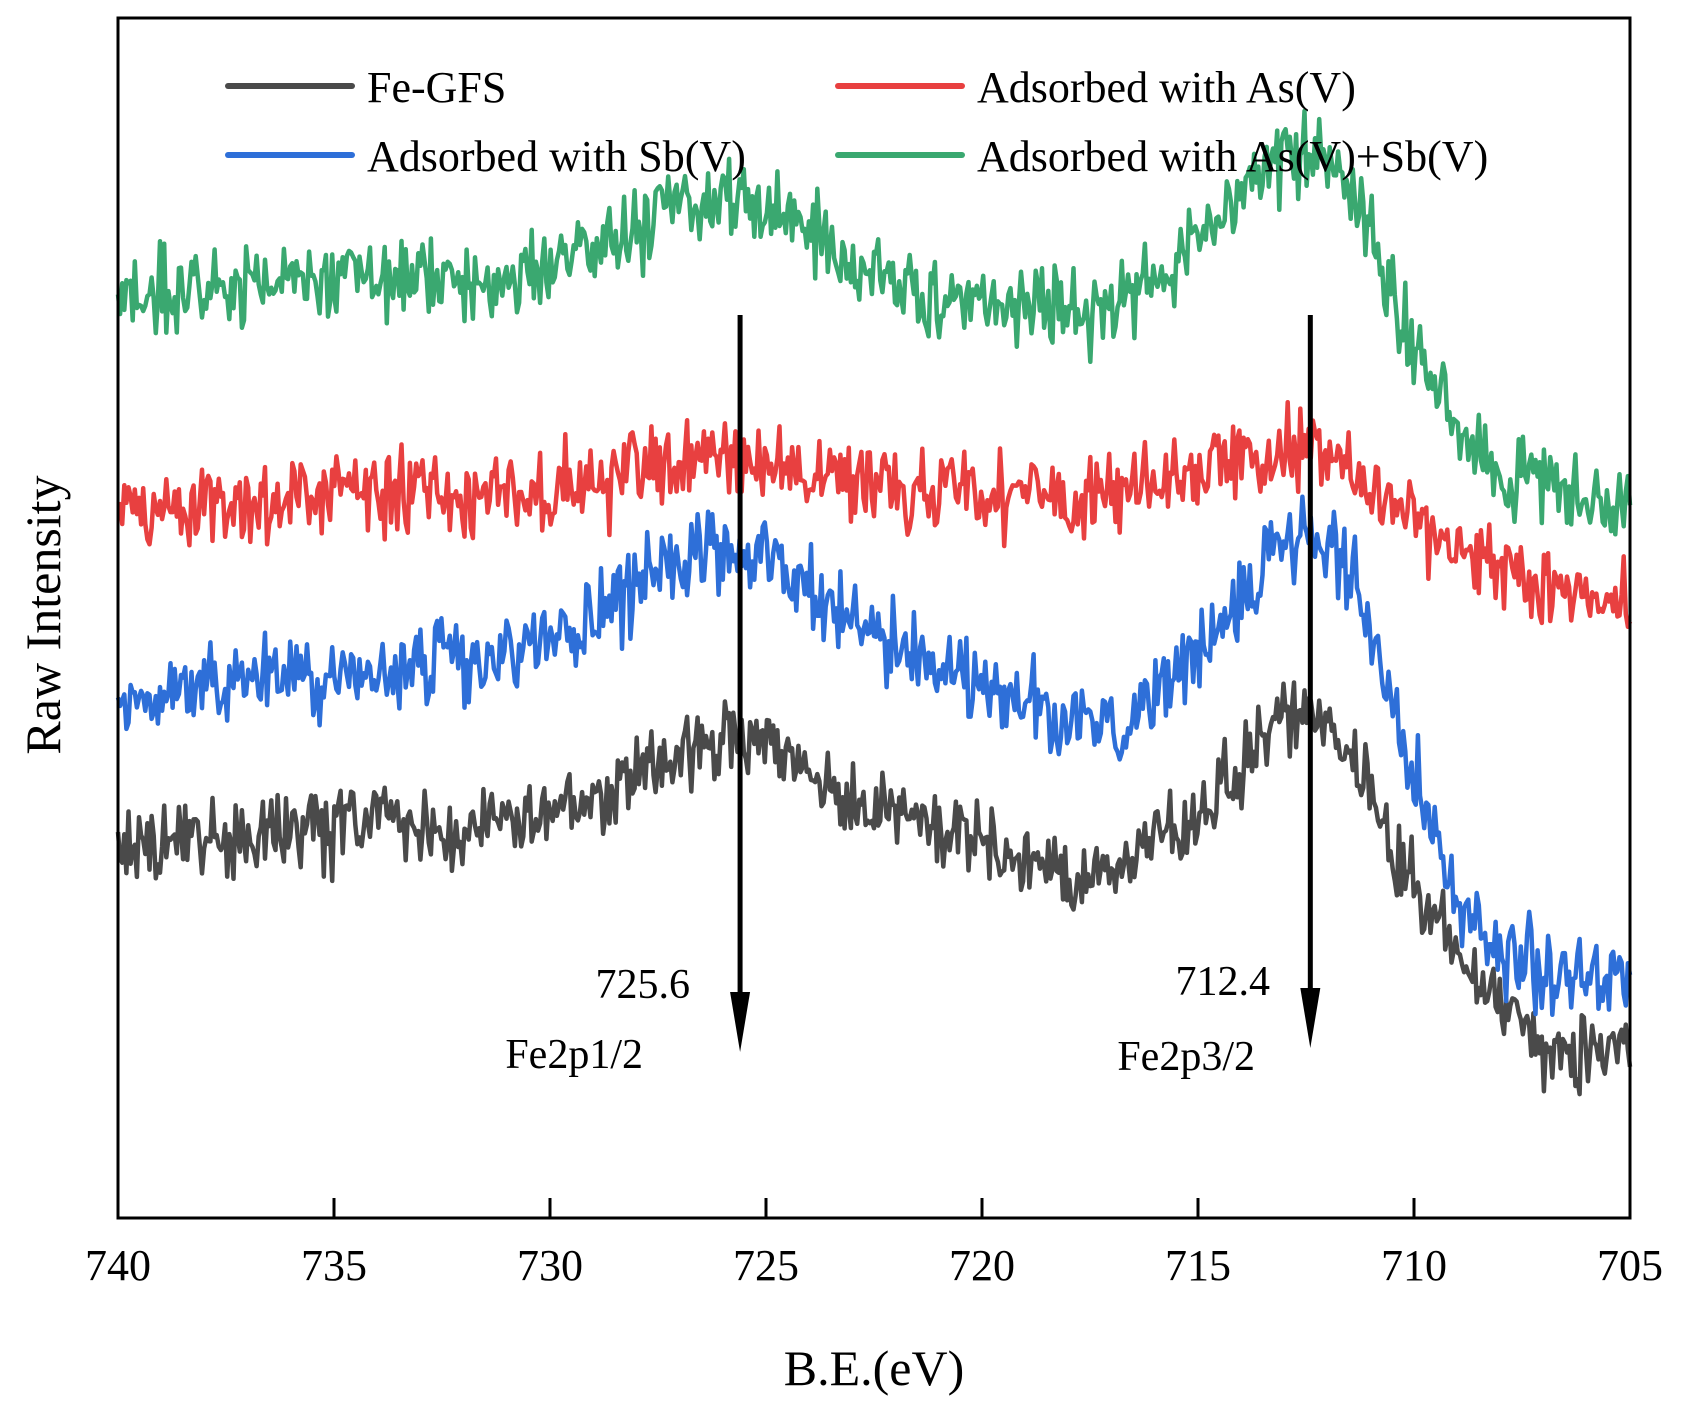 This screenshot has width=1685, height=1415. What do you see at coordinates (1223, 982) in the screenshot?
I see `peak-value-fe2p32: 712.4` at bounding box center [1223, 982].